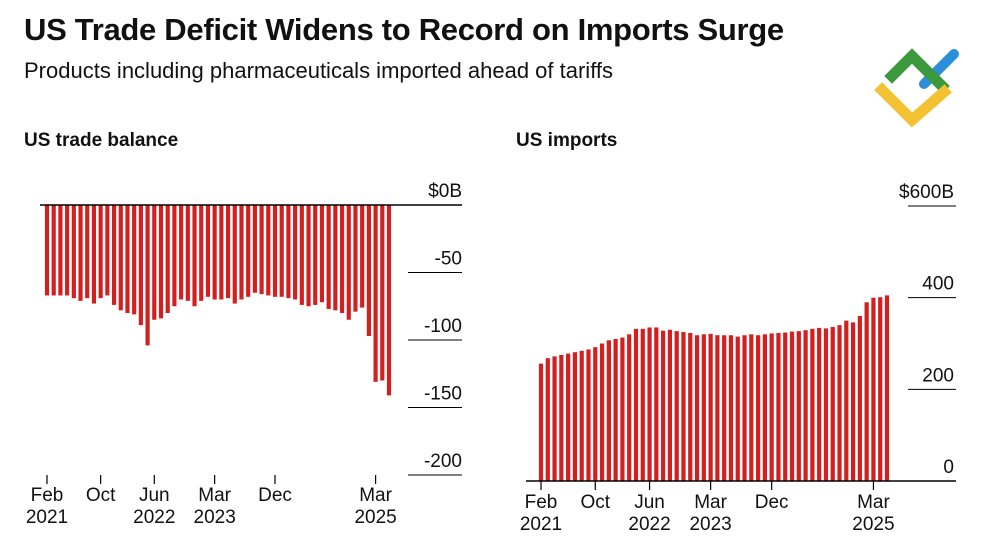 The height and width of the screenshot is (545, 1000). Describe the element at coordinates (938, 375) in the screenshot. I see `imports-y-tick-label: 200` at that location.